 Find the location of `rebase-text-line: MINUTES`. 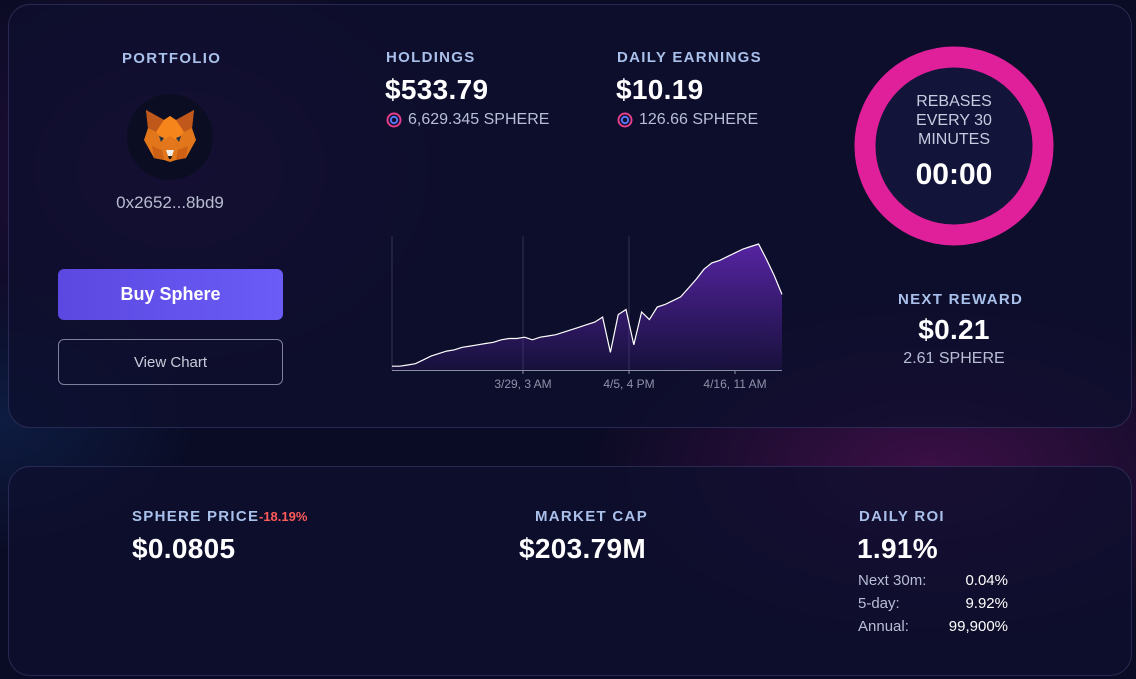

rebase-text-line: MINUTES is located at coordinates (954, 139).